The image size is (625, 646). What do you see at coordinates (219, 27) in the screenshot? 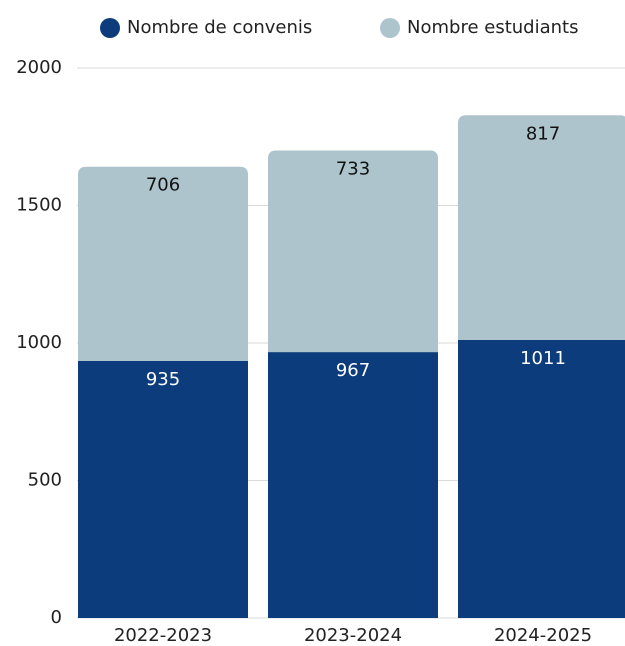
I see `legend-label: Nombre de convenis` at bounding box center [219, 27].